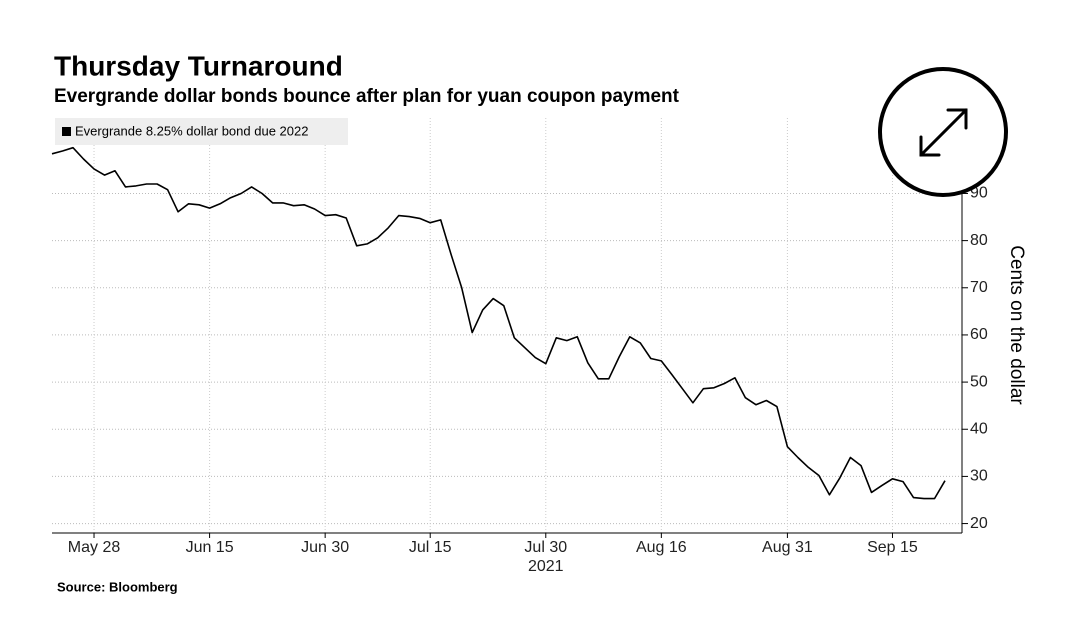 The width and height of the screenshot is (1080, 618). What do you see at coordinates (430, 547) in the screenshot?
I see `x-tick-label: Jul 15` at bounding box center [430, 547].